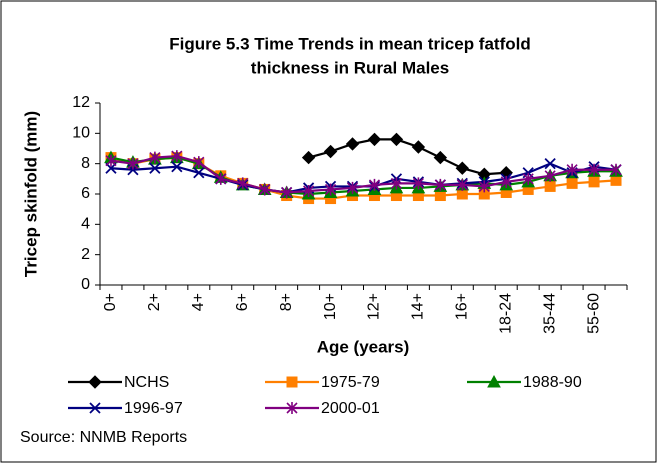  Describe the element at coordinates (462, 306) in the screenshot. I see `x-tick-label: 16+` at that location.